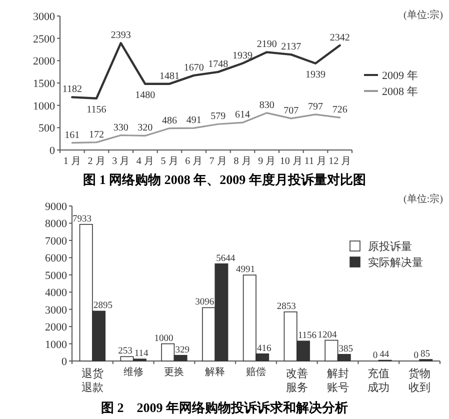 This screenshot has width=449, height=419. What do you see at coordinates (121, 161) in the screenshot?
I see `x-tick-label: 3 月` at bounding box center [121, 161].